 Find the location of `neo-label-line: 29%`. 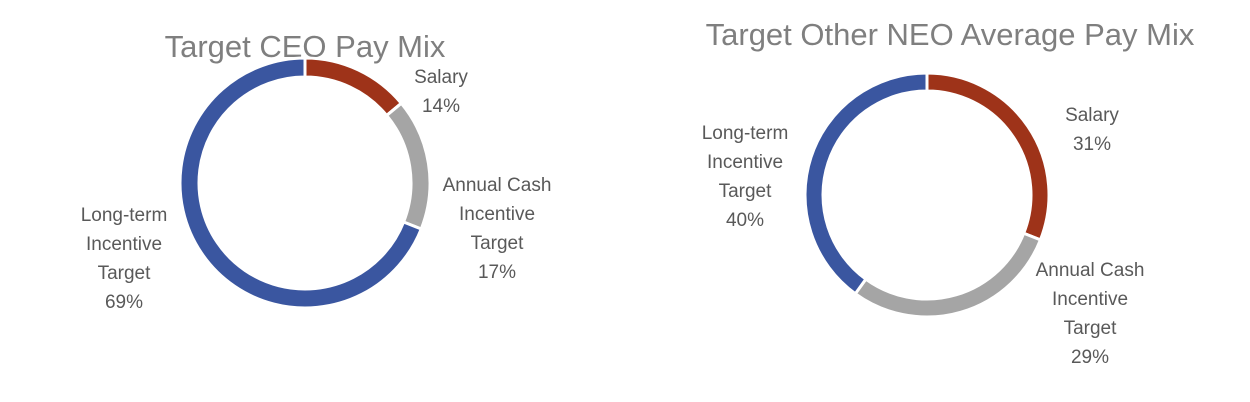

neo-label-line: 29% is located at coordinates (1090, 357).